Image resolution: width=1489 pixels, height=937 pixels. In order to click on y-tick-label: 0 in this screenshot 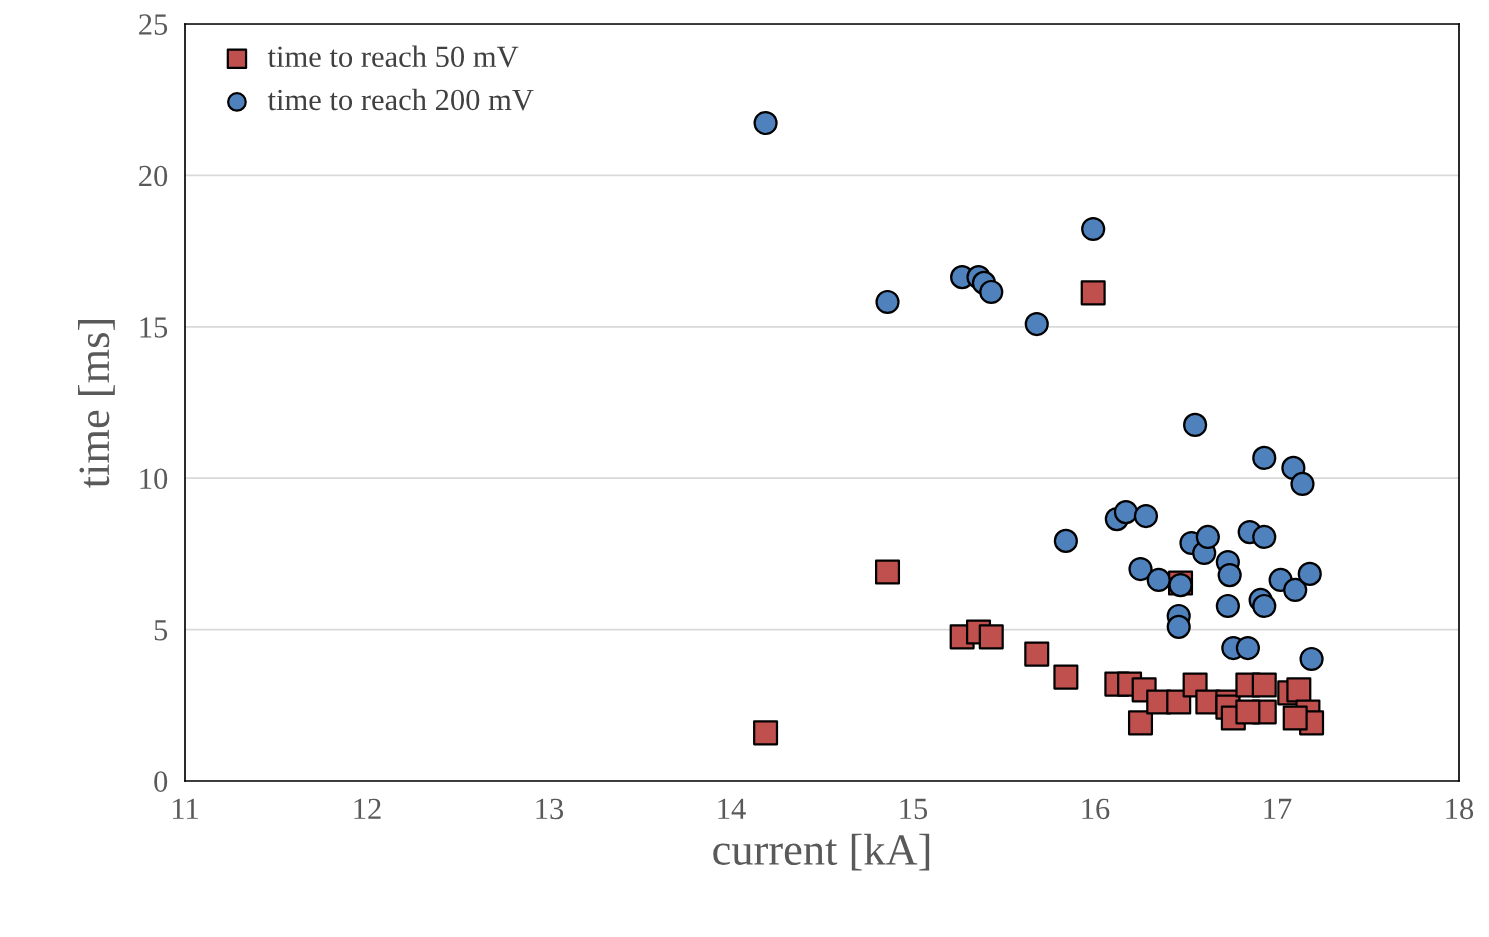, I will do `click(161, 781)`.